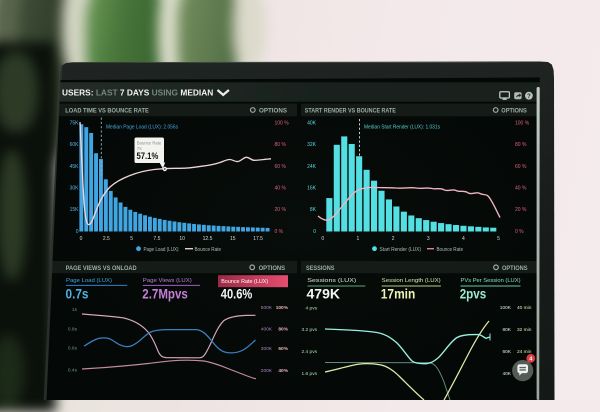 This screenshot has width=600, height=412. Describe the element at coordinates (237, 293) in the screenshot. I see `svg-text: 40.6%` at that location.